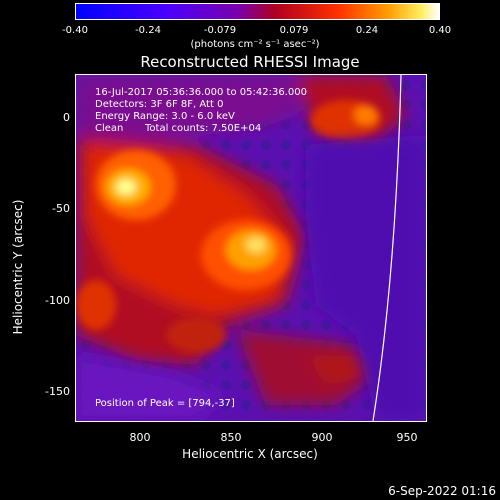  Describe the element at coordinates (407, 437) in the screenshot. I see `x-tick-label: 950` at that location.